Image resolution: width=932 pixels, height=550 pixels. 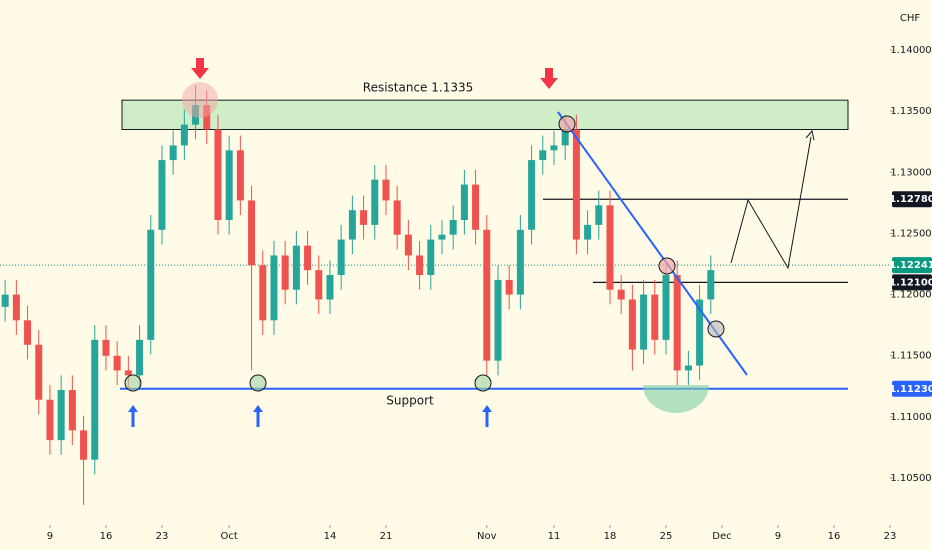 What do you see at coordinates (554, 536) in the screenshot?
I see `x-tick-label: 11` at bounding box center [554, 536].